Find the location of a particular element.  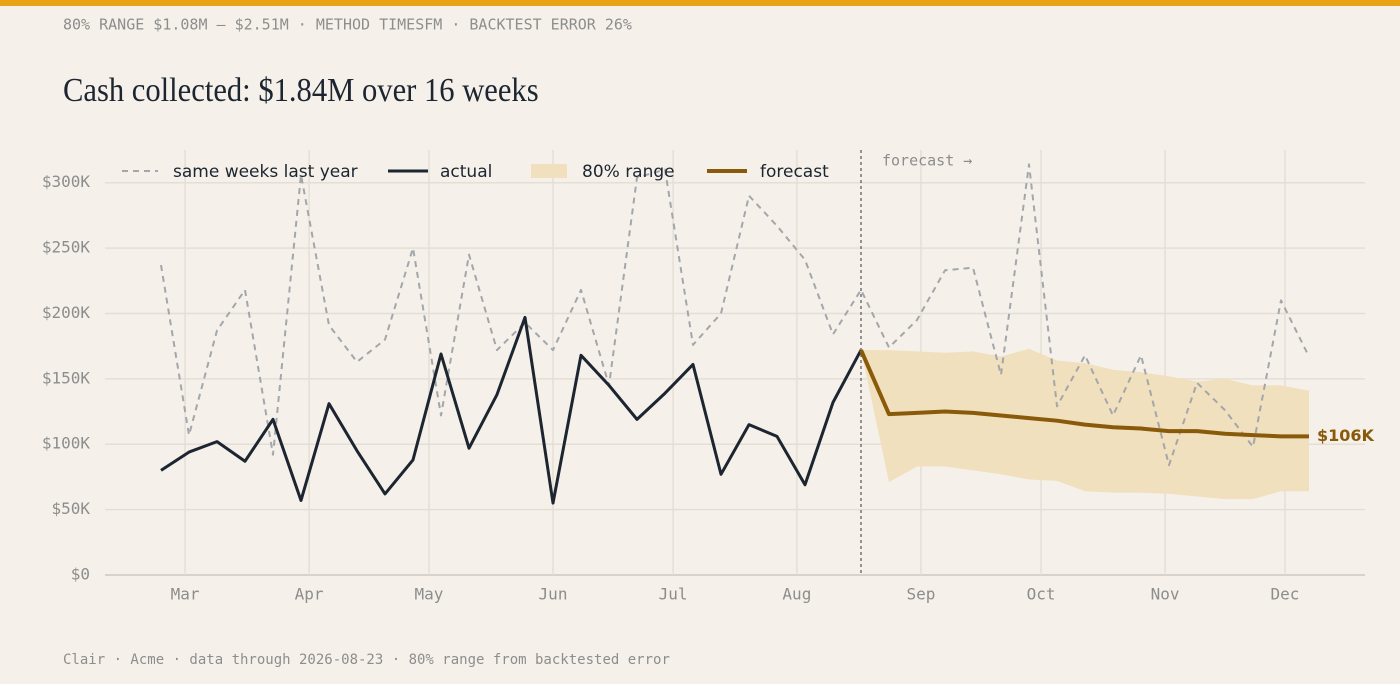

x-tick-label: Jul is located at coordinates (673, 594).